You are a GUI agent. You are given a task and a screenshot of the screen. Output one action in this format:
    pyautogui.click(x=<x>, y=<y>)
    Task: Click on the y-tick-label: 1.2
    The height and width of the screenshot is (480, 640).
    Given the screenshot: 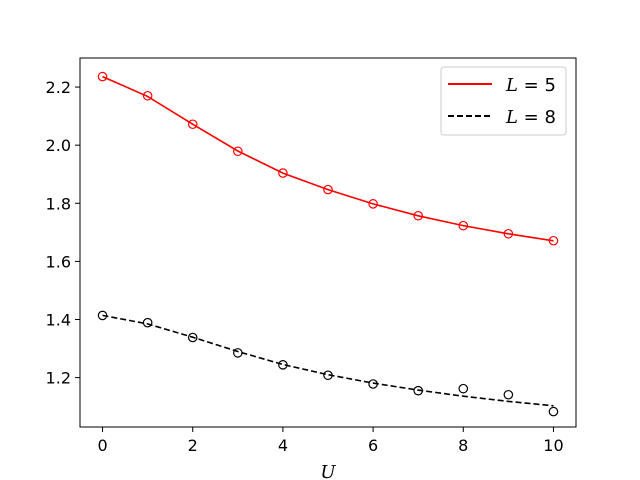 What is the action you would take?
    pyautogui.click(x=58, y=378)
    